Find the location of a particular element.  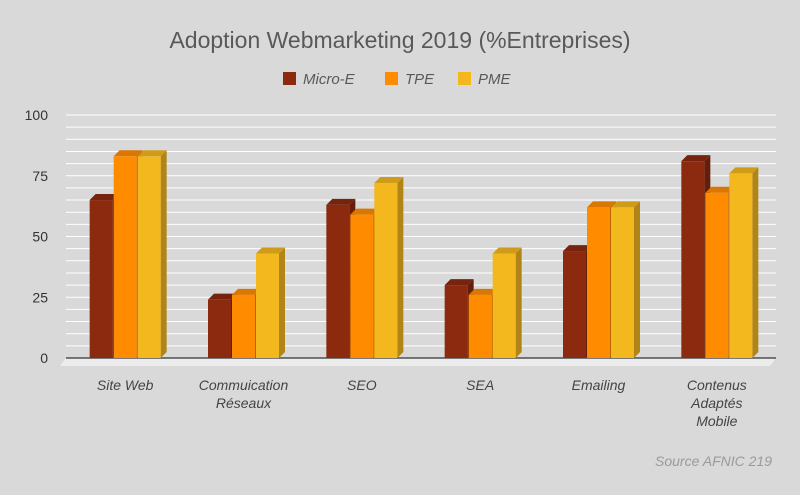

legend-label: Micro-E is located at coordinates (329, 79).